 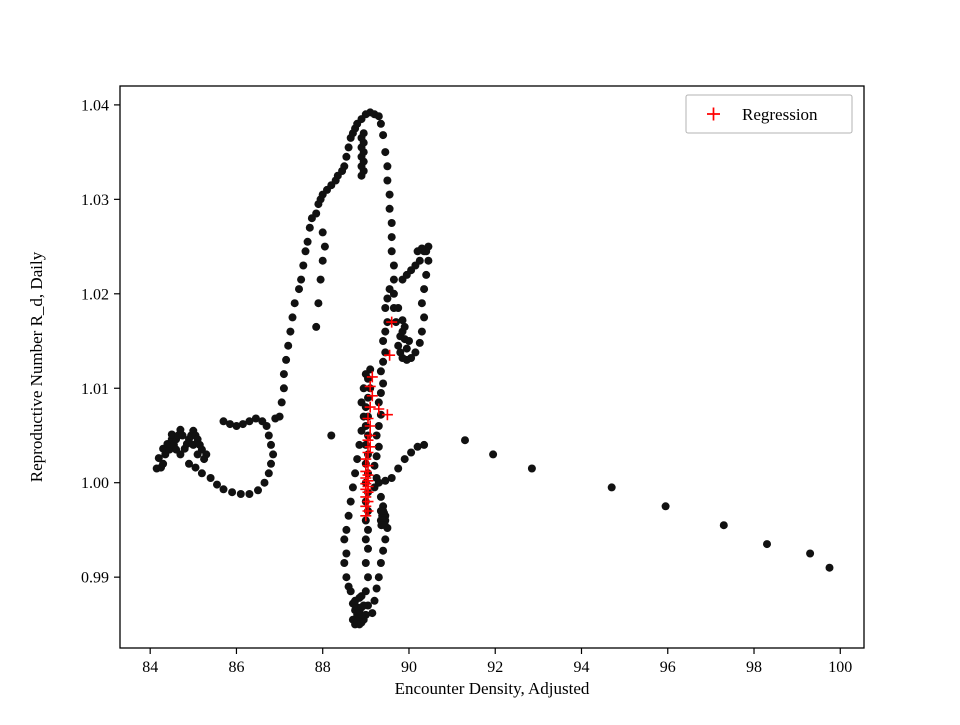 I want to click on y-tick-label: 1.01, so click(x=95, y=389).